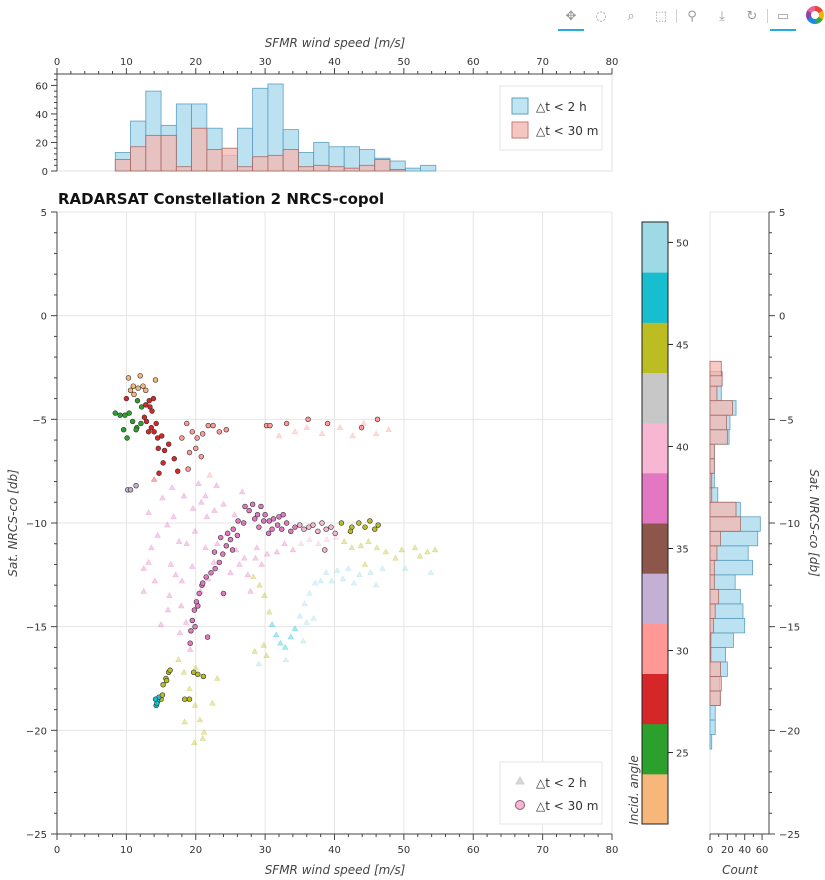 Image resolution: width=825 pixels, height=880 pixels. What do you see at coordinates (601, 16) in the screenshot?
I see `lasso-select-icon: ◌` at bounding box center [601, 16].